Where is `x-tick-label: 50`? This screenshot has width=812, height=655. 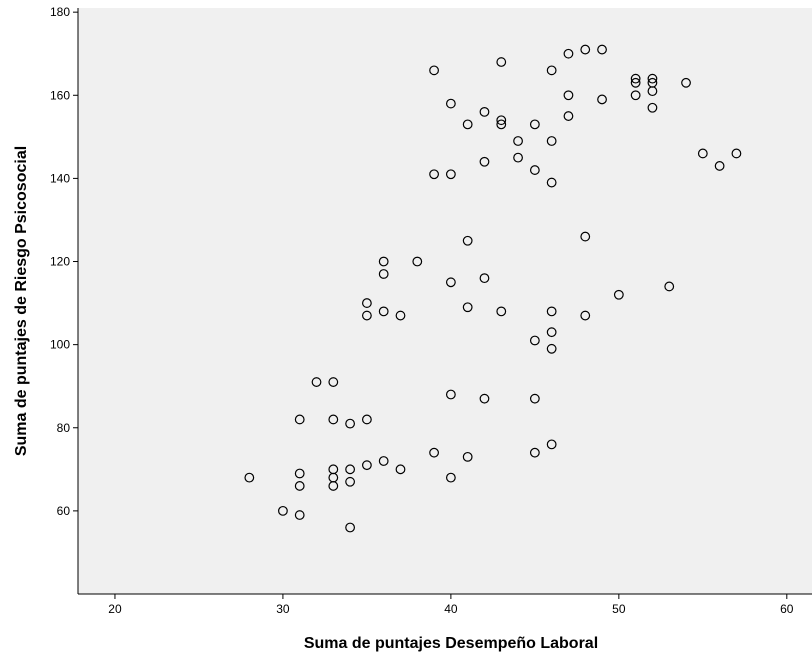 x-tick-label: 50 is located at coordinates (619, 609).